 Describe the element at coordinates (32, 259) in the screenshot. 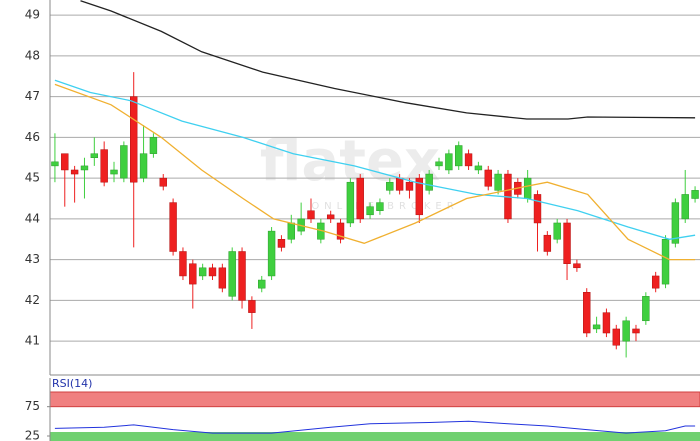

I see `y-tick-label: 43` at that location.